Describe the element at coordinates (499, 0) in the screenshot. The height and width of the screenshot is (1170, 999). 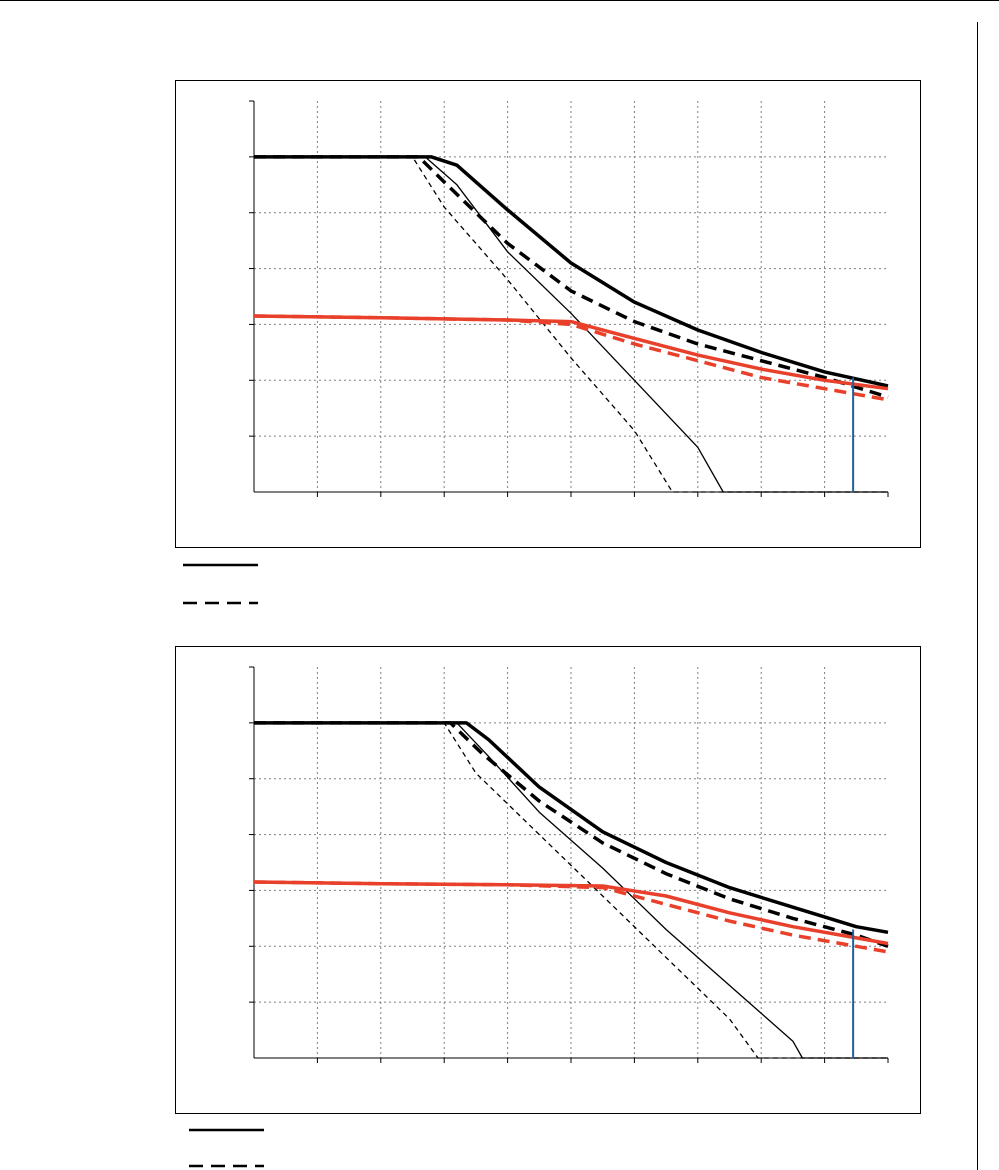
I see `top-rule` at that location.